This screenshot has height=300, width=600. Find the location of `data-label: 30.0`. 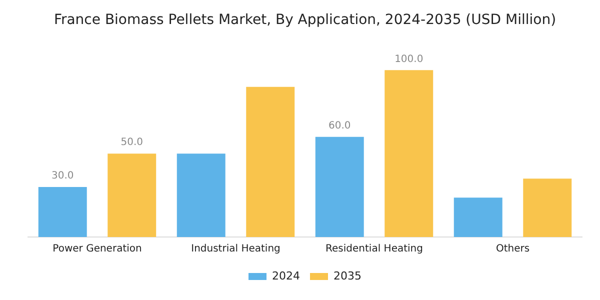

data-label: 30.0 is located at coordinates (62, 176).